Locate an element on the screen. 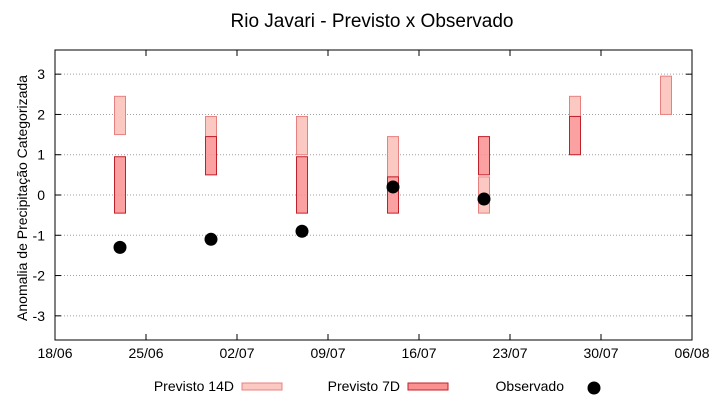 This screenshot has height=405, width=720. x-tick-label: 09/07 is located at coordinates (327, 353).